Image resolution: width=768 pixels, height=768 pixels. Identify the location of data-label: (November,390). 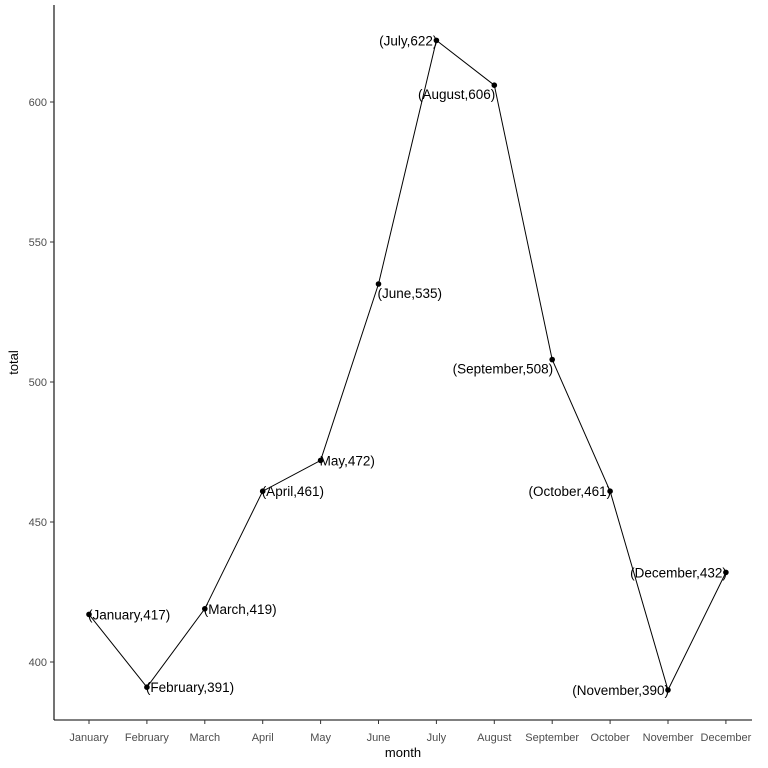
(620, 690).